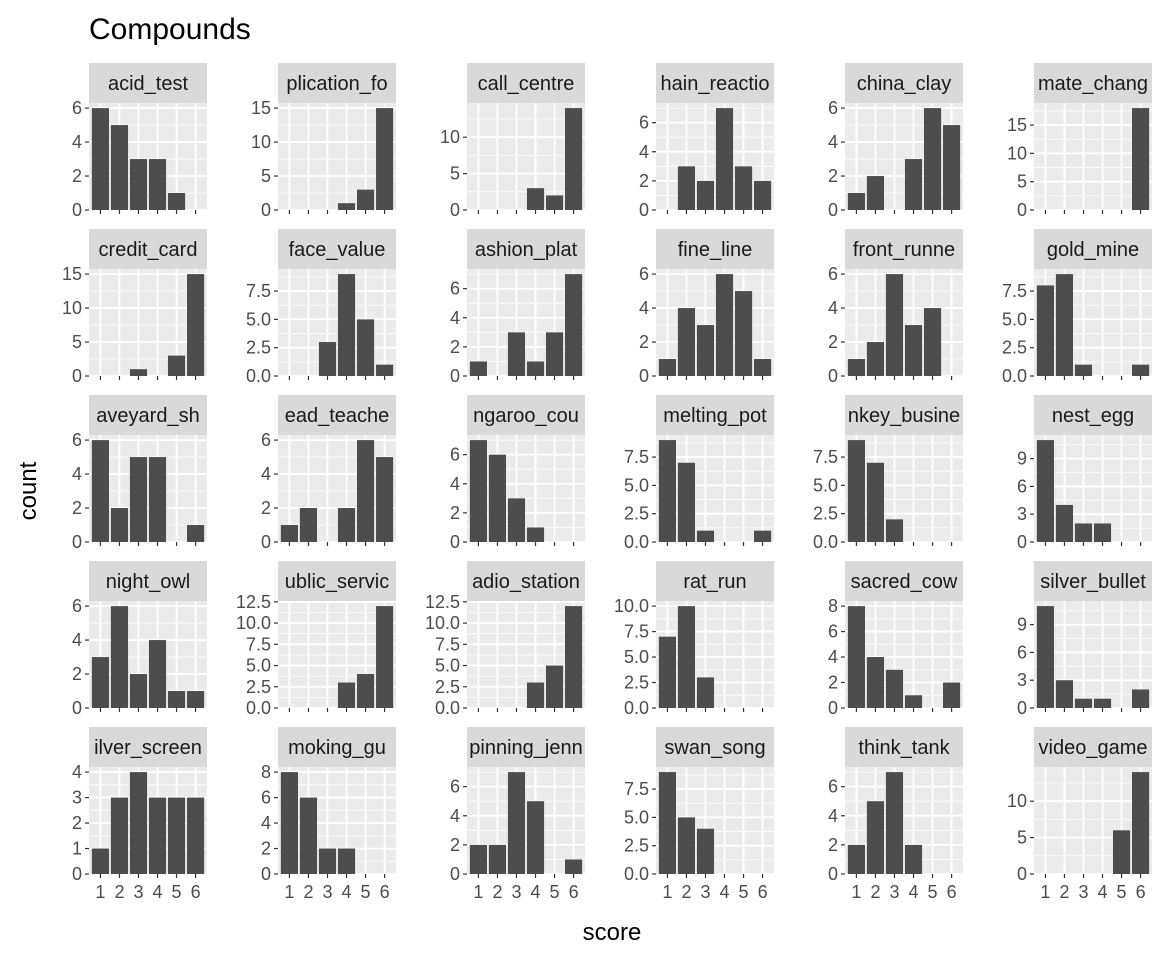 The image size is (1152, 960). I want to click on facet-panel: silver_bullet 0 3 6 9, so click(1084, 639).